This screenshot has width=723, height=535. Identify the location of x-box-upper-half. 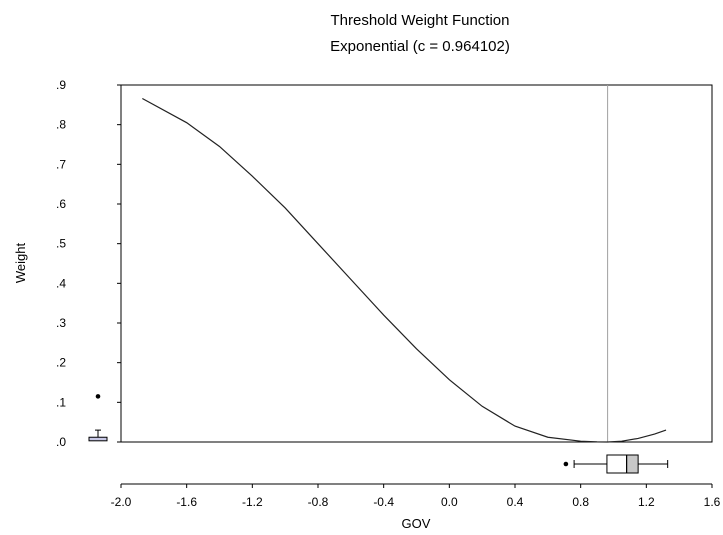
(632, 464).